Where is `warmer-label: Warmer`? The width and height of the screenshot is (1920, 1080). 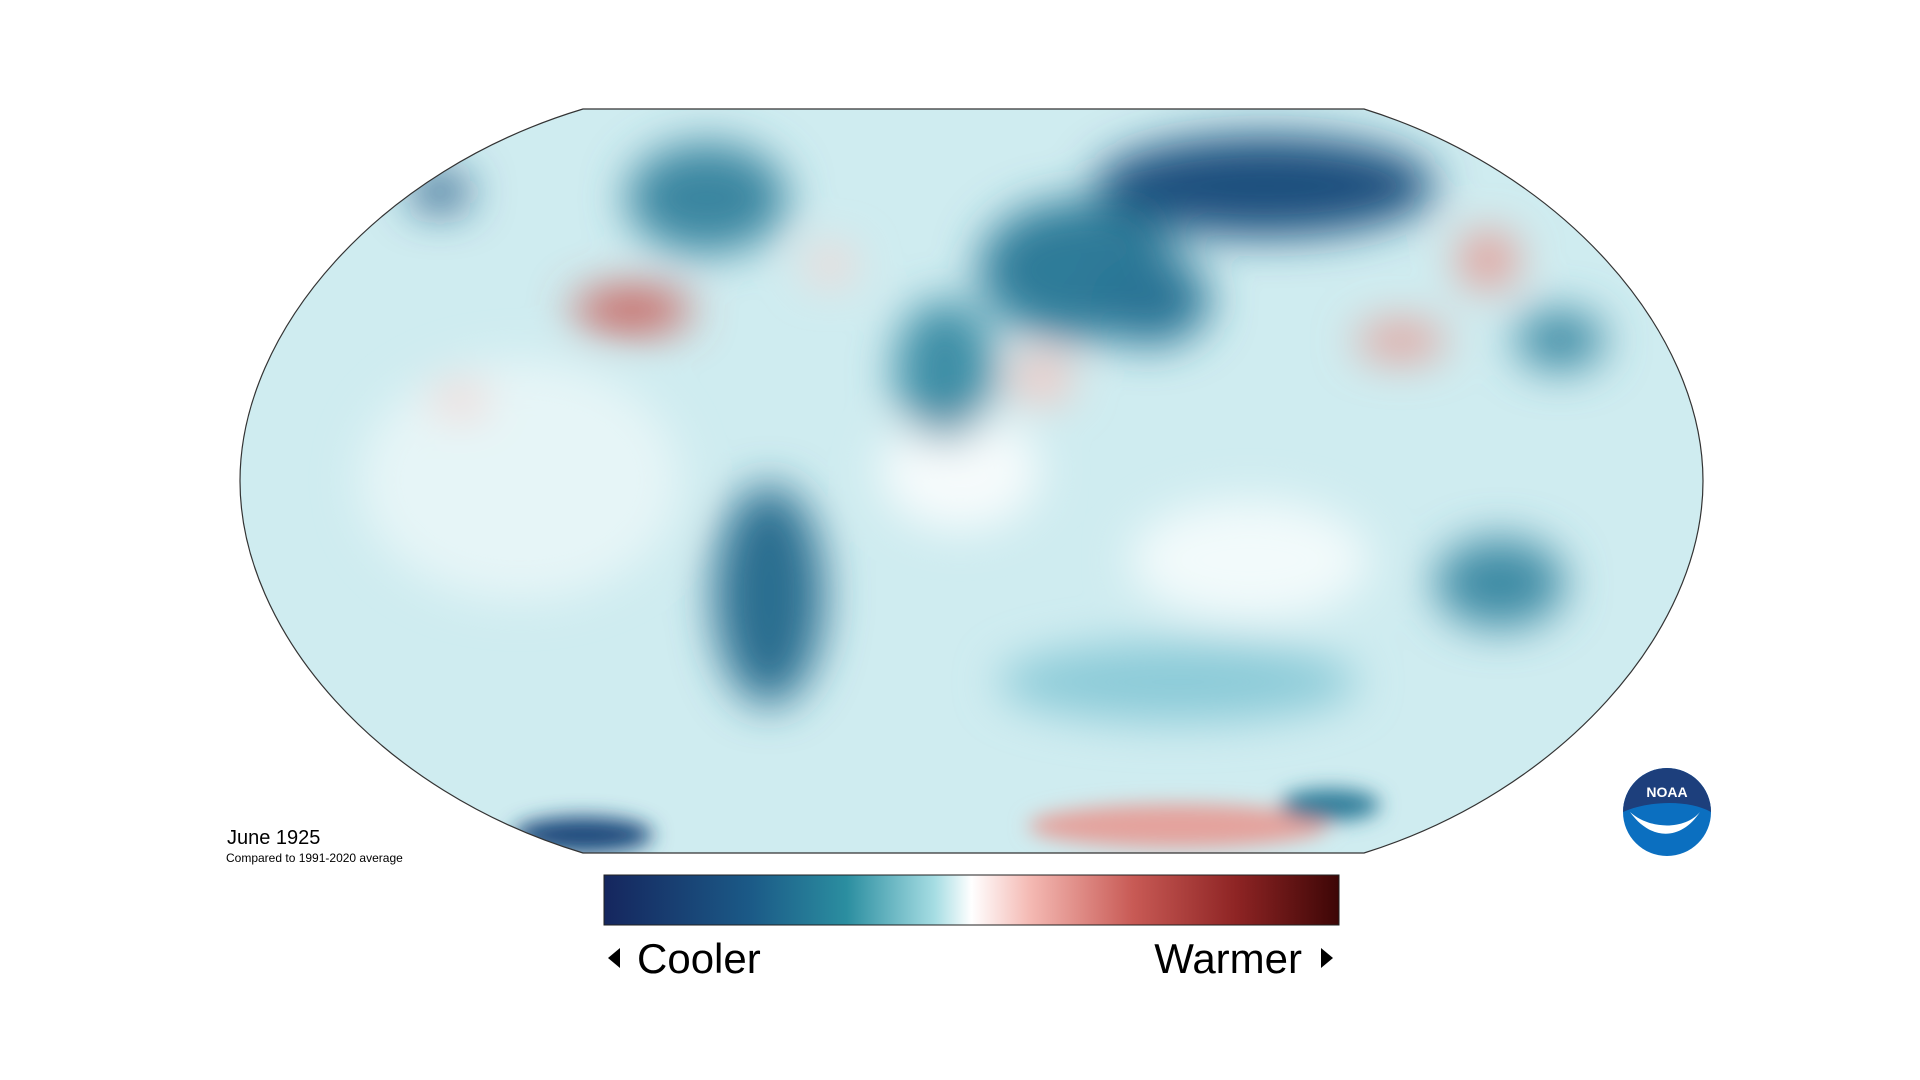
warmer-label: Warmer is located at coordinates (1228, 958).